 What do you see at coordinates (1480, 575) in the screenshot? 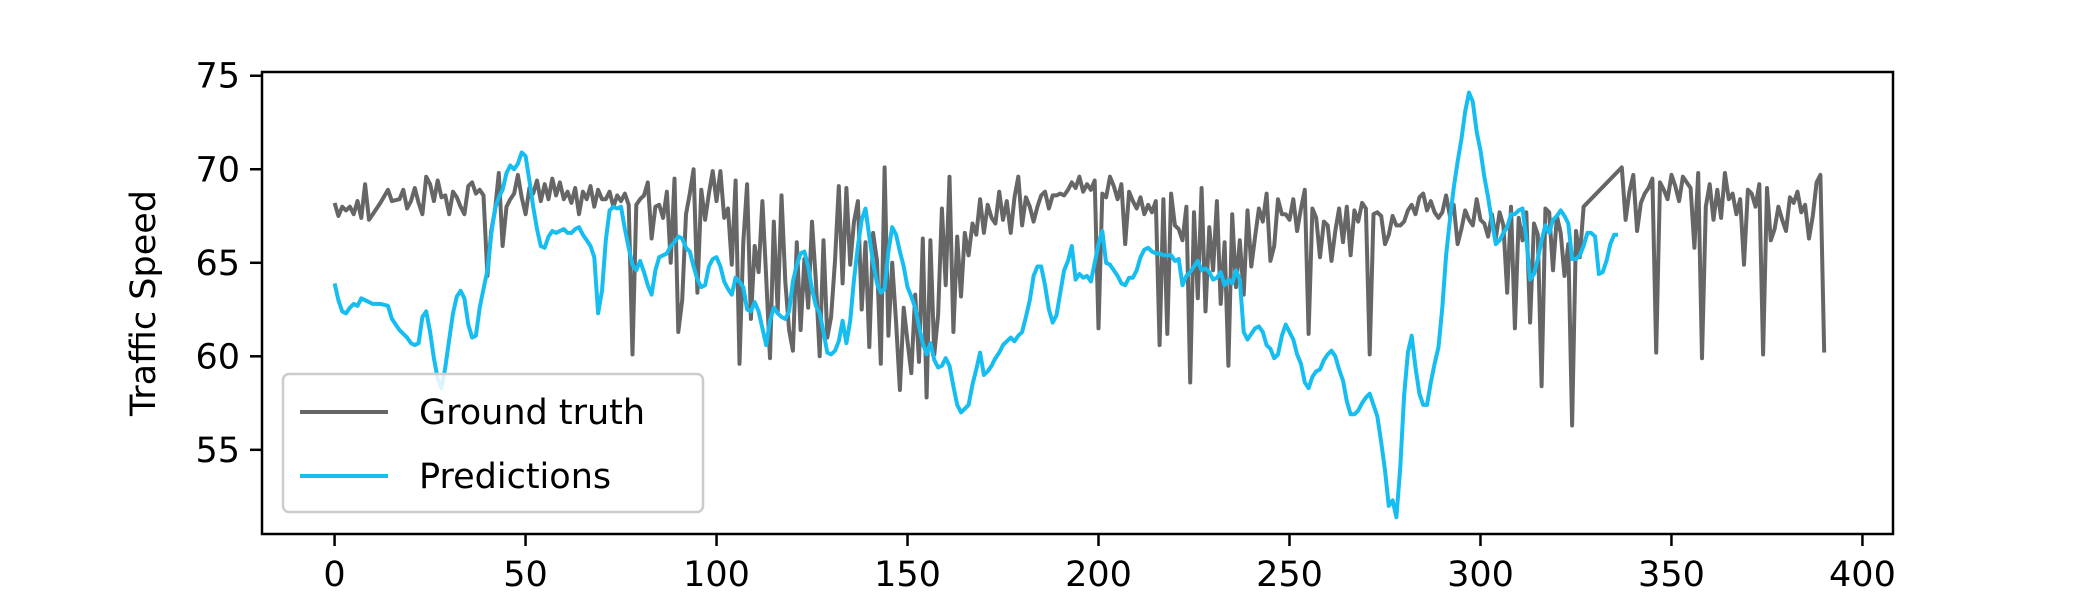
I see `x-tick-label: 300` at bounding box center [1480, 575].